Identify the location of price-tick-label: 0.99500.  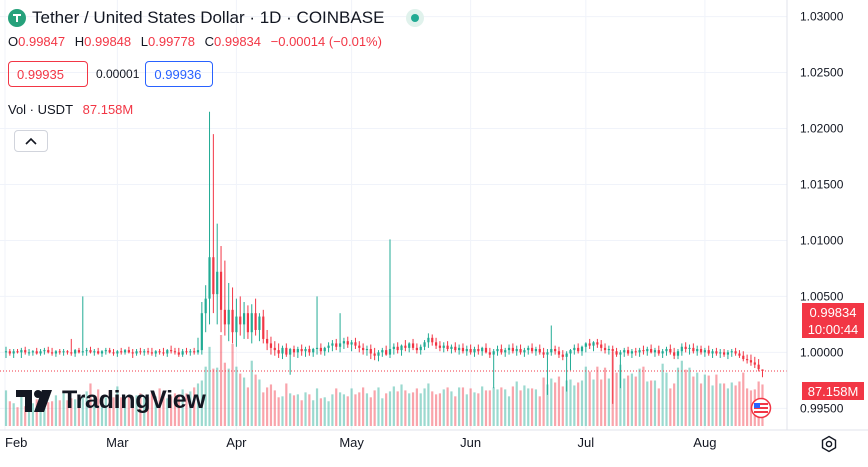
(822, 408).